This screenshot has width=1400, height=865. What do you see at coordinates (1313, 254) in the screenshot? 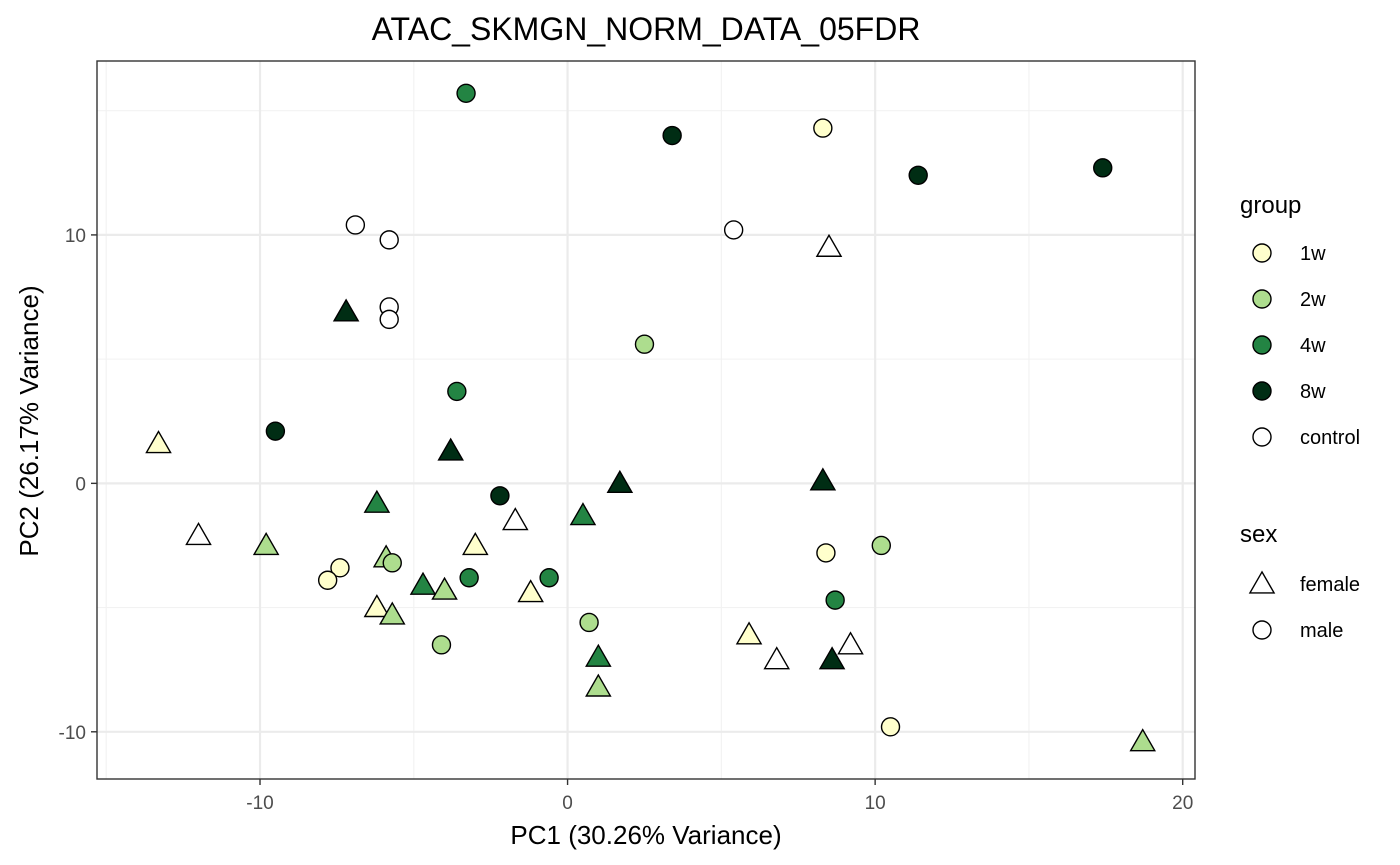
I see `legend-label-1w: 1w` at bounding box center [1313, 254].